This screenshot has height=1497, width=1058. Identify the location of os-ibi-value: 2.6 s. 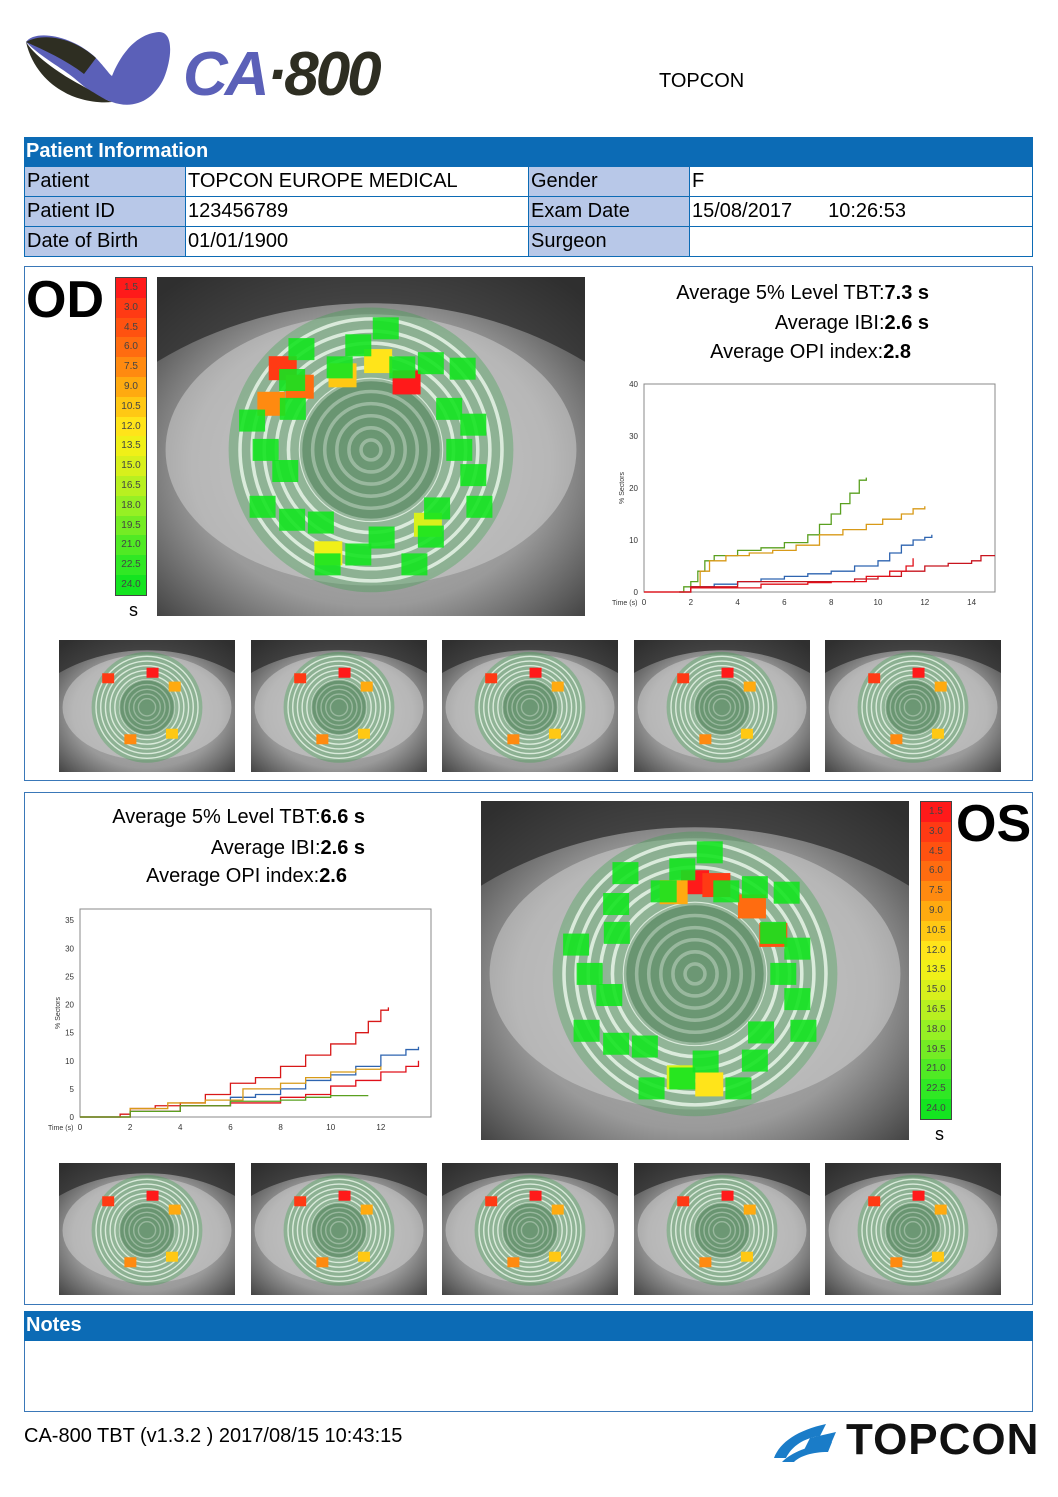
(342, 848).